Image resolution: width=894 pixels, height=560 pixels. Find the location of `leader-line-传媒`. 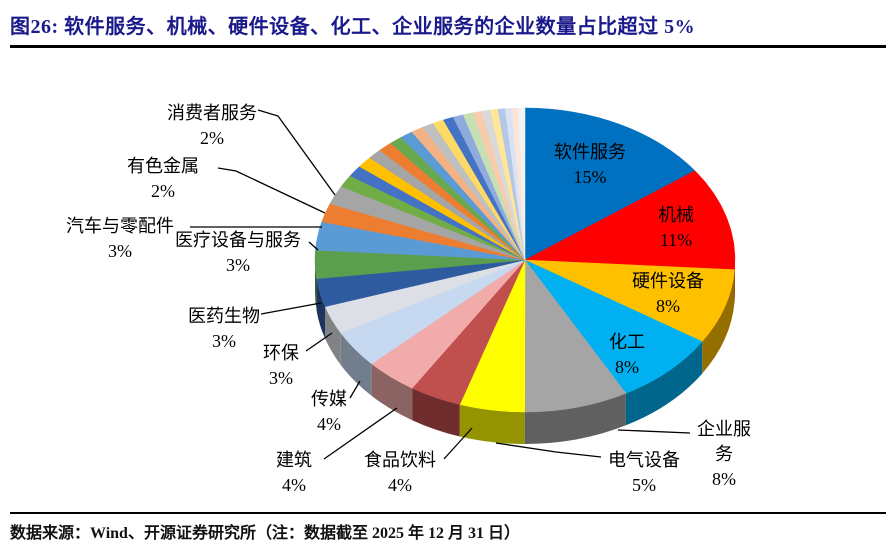

leader-line-传媒 is located at coordinates (355, 389).